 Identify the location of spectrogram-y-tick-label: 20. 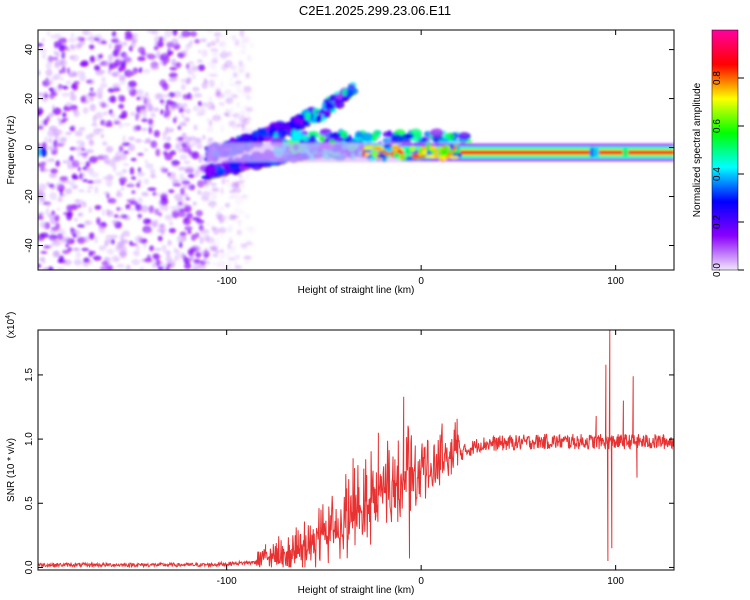
(29, 99).